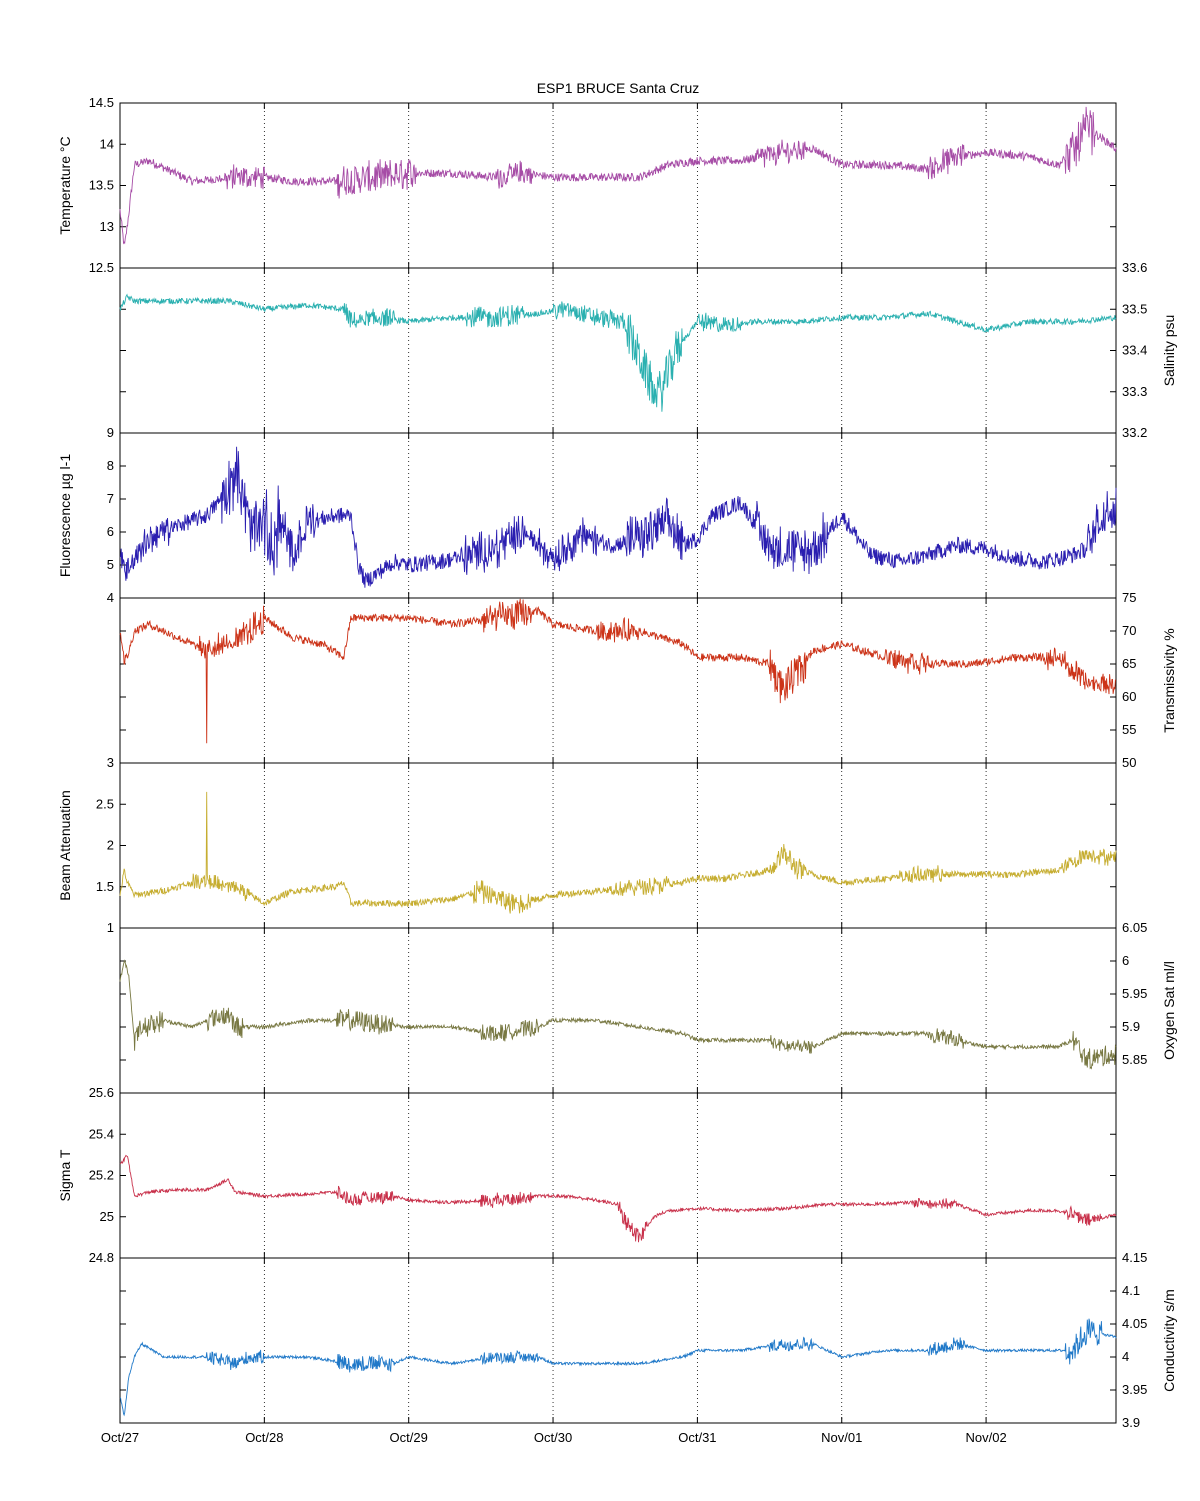 The width and height of the screenshot is (1200, 1501). I want to click on y-tick-label: 33.6, so click(1134, 267).